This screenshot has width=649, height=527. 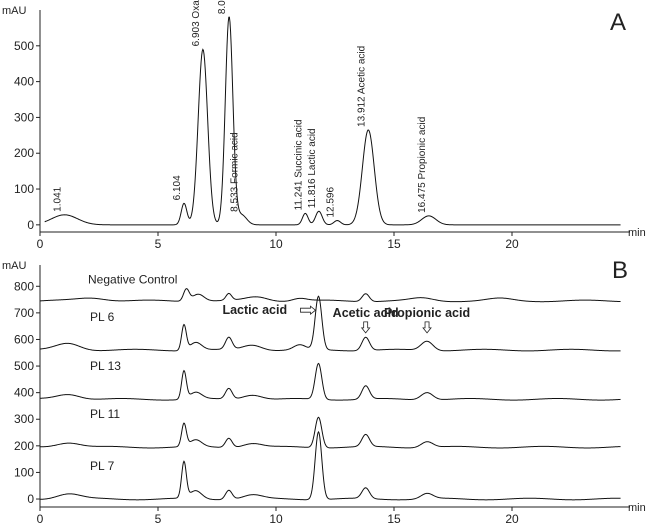 What do you see at coordinates (620, 270) in the screenshot?
I see `panel-label-b: B` at bounding box center [620, 270].